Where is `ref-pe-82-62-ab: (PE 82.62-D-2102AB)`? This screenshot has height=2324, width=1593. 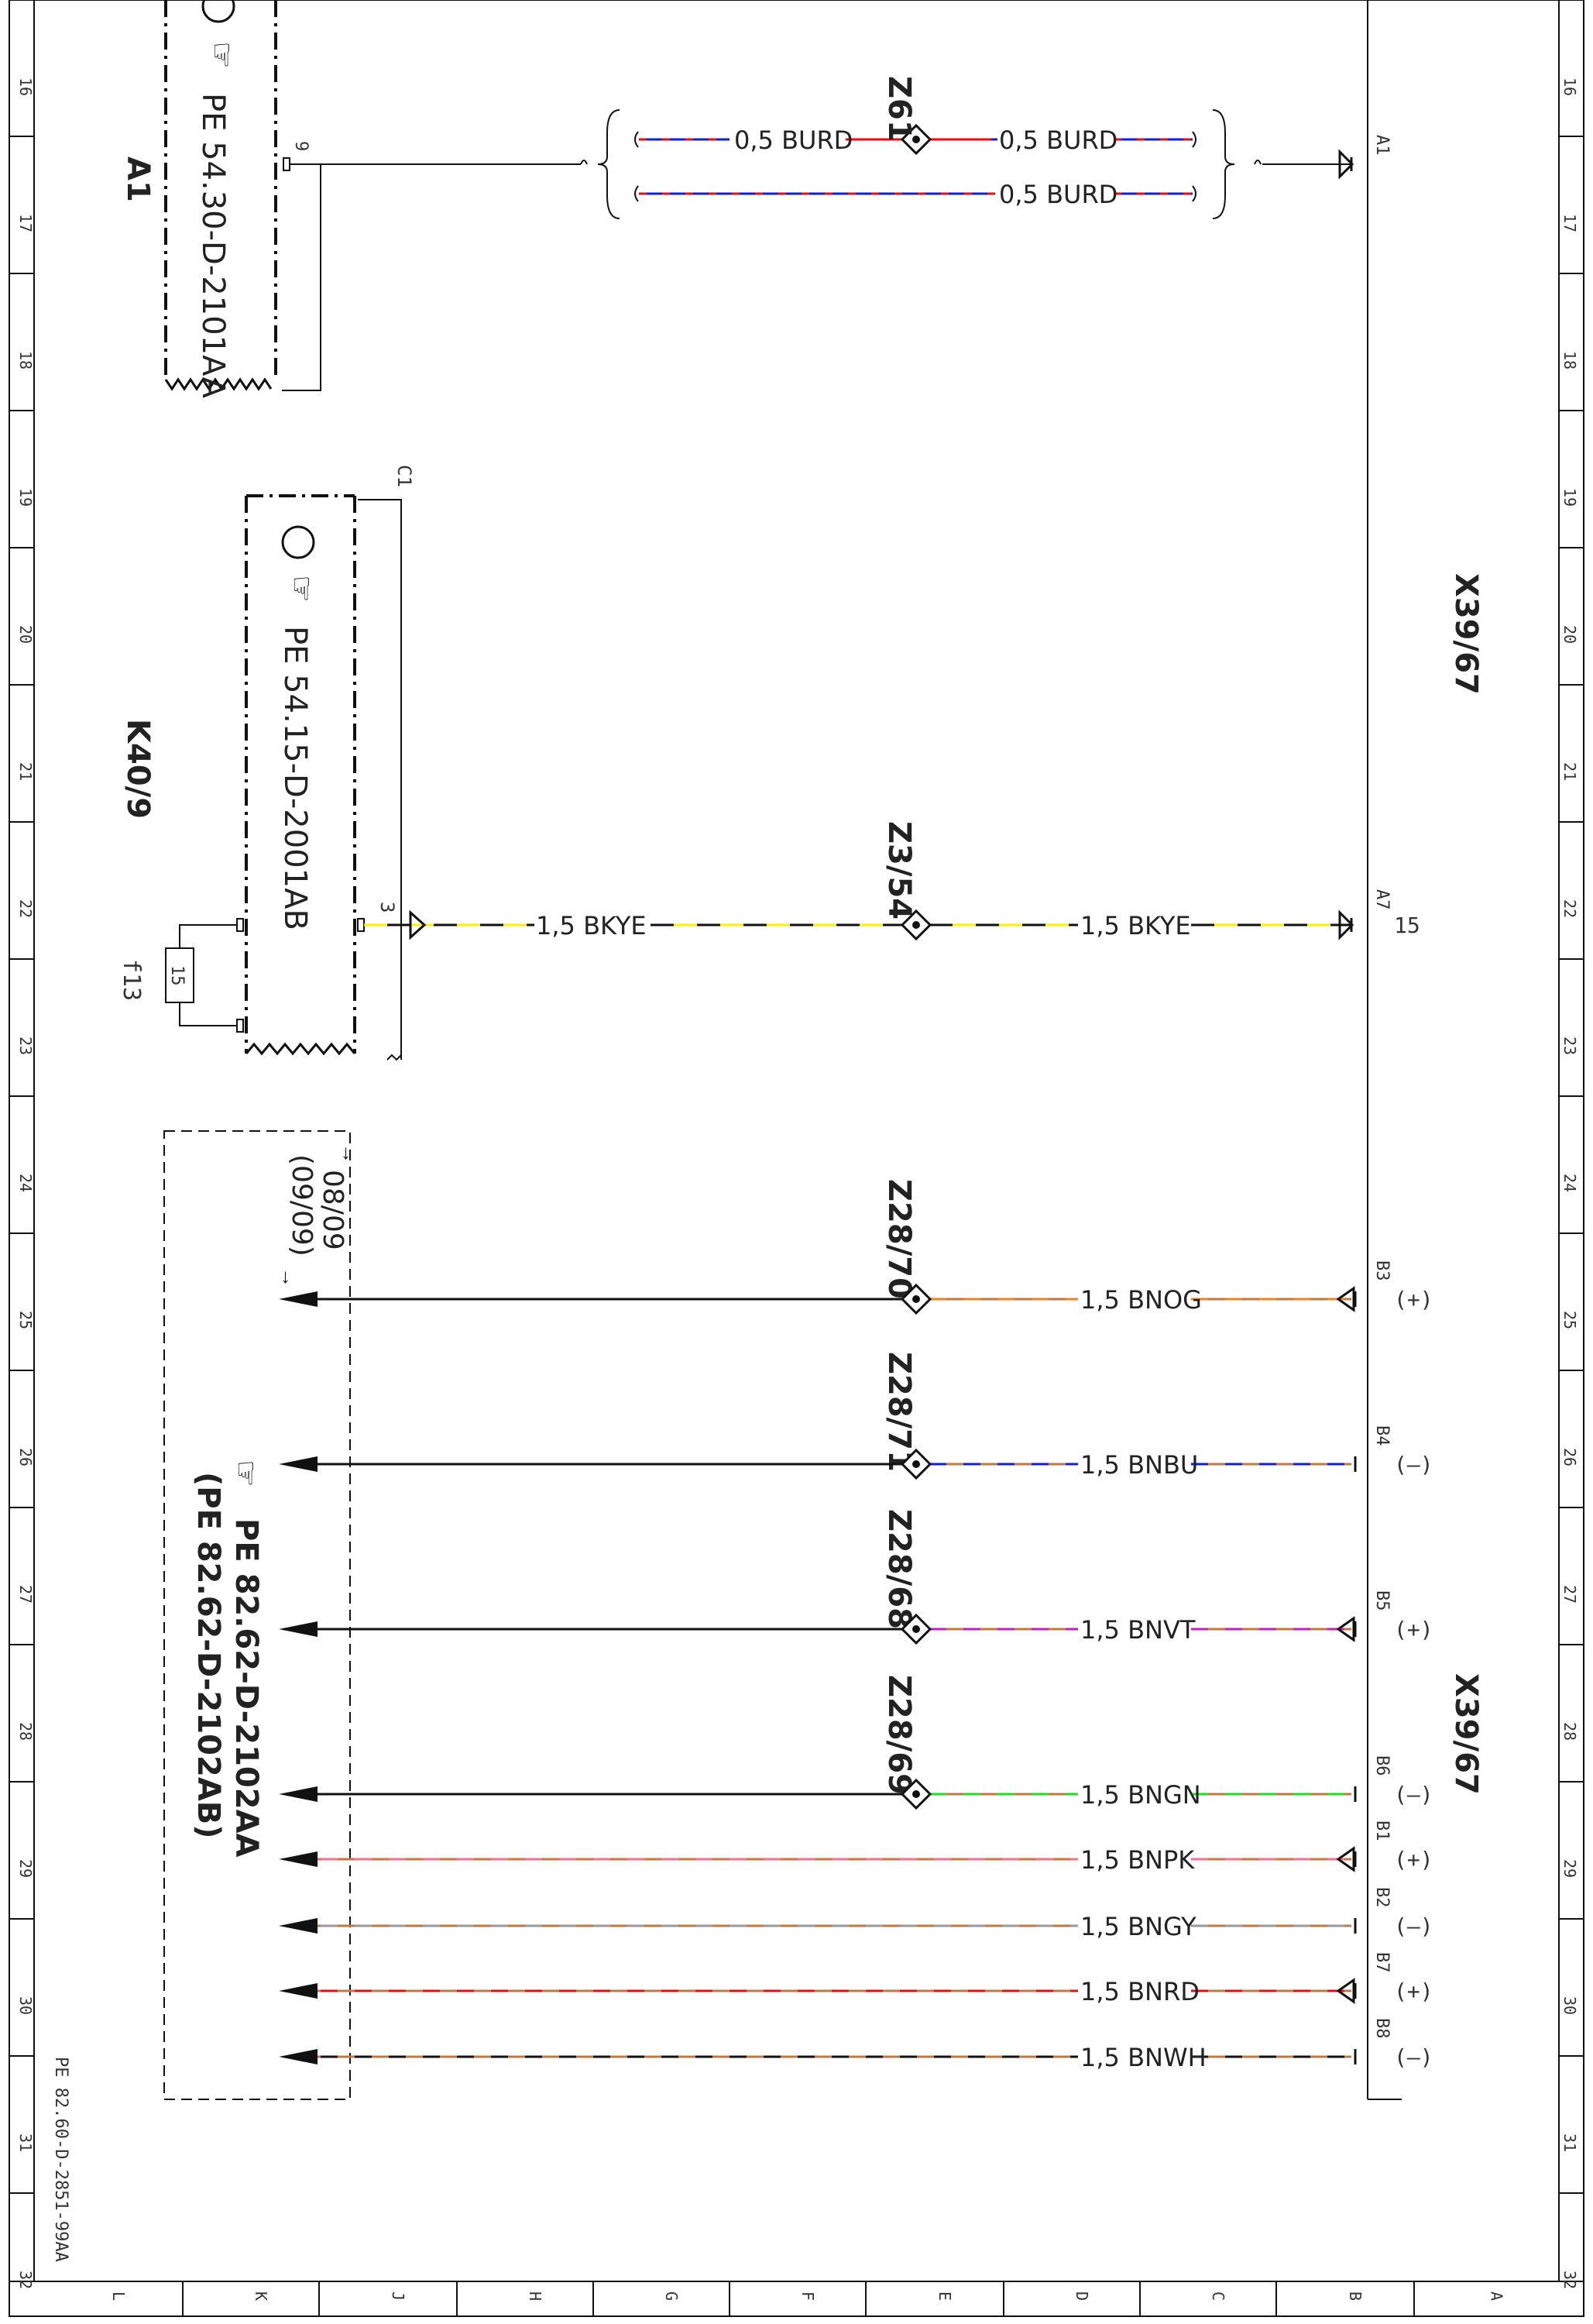 ref-pe-82-62-ab: (PE 82.62-D-2102AB) is located at coordinates (208, 1655).